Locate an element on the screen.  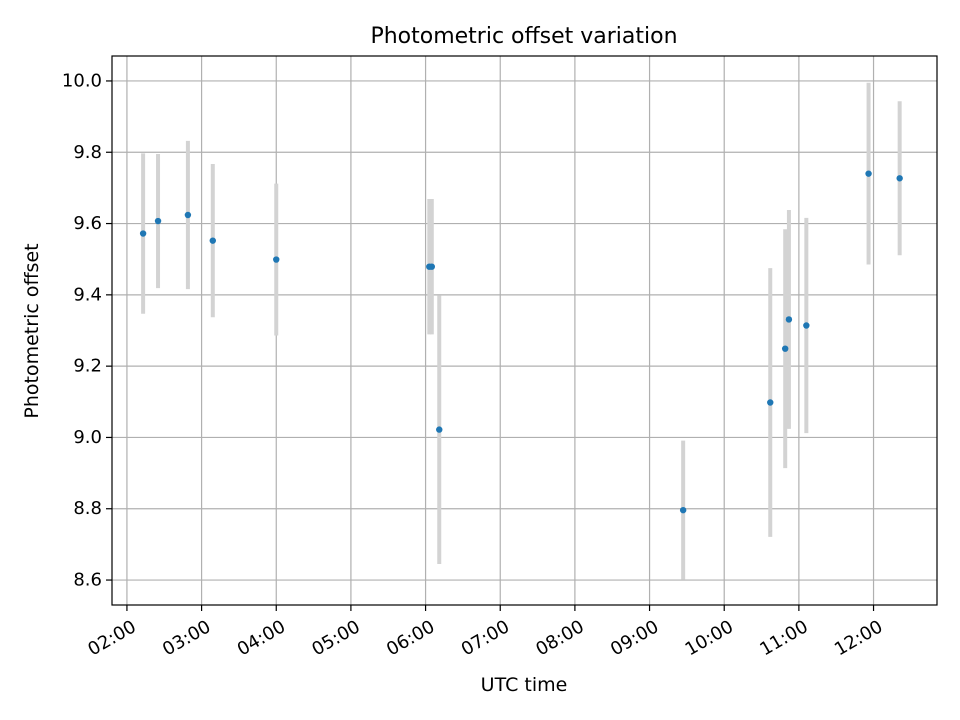
y-tick-label: 9.8 is located at coordinates (87, 152).